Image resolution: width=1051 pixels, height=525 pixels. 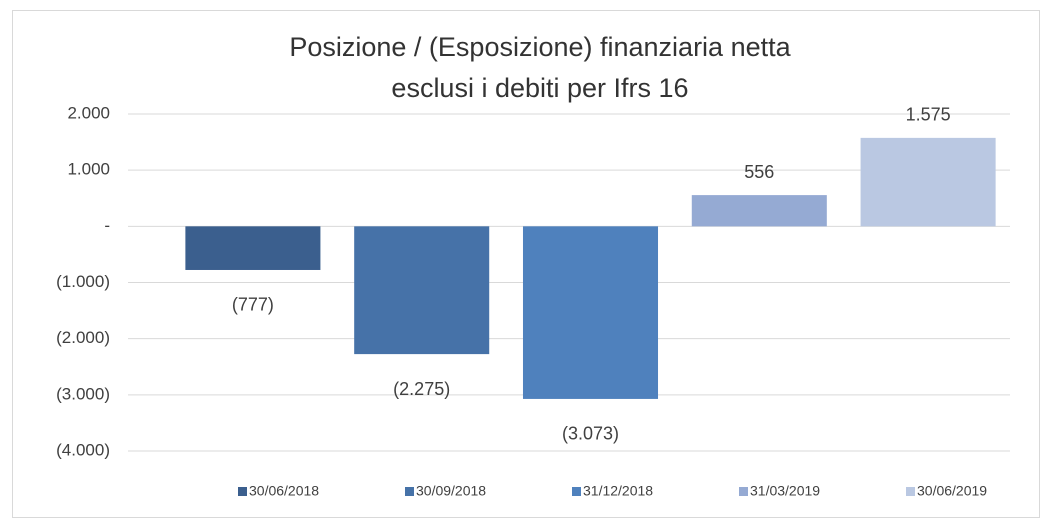 I want to click on y-tick-label: (4.000), so click(x=83, y=449).